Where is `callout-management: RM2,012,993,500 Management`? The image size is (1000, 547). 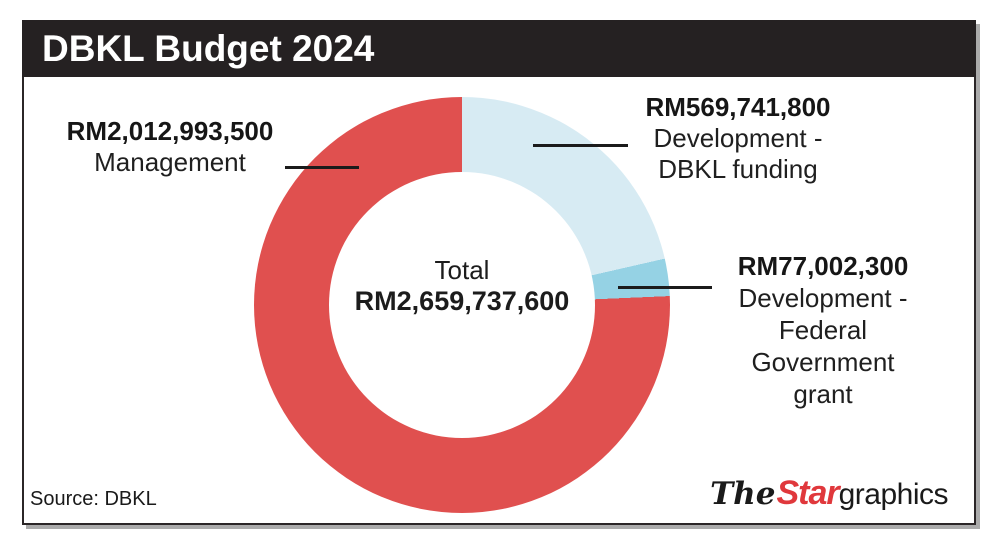 callout-management: RM2,012,993,500 Management is located at coordinates (170, 147).